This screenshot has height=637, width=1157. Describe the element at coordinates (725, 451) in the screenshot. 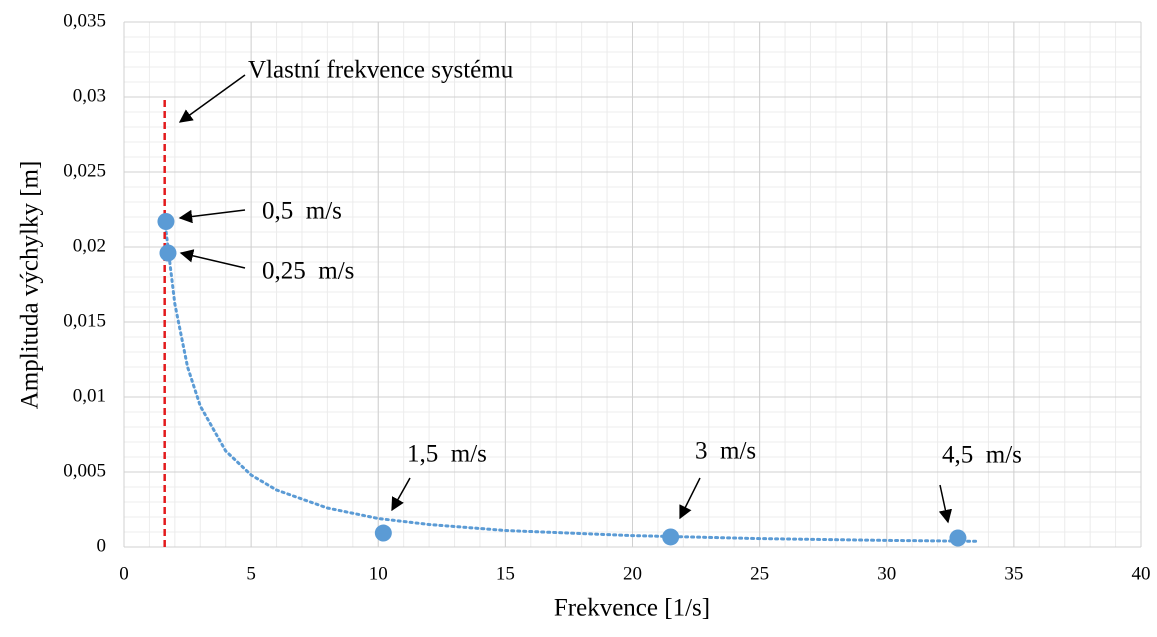

I see `annotation: 3 m/s` at that location.